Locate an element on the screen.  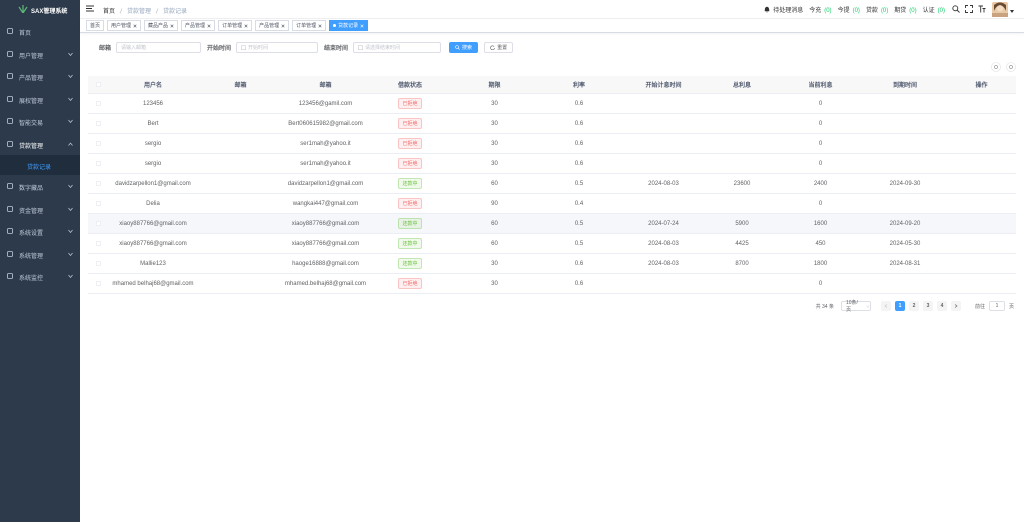
search-label: 开始时间 is located at coordinates (219, 49).